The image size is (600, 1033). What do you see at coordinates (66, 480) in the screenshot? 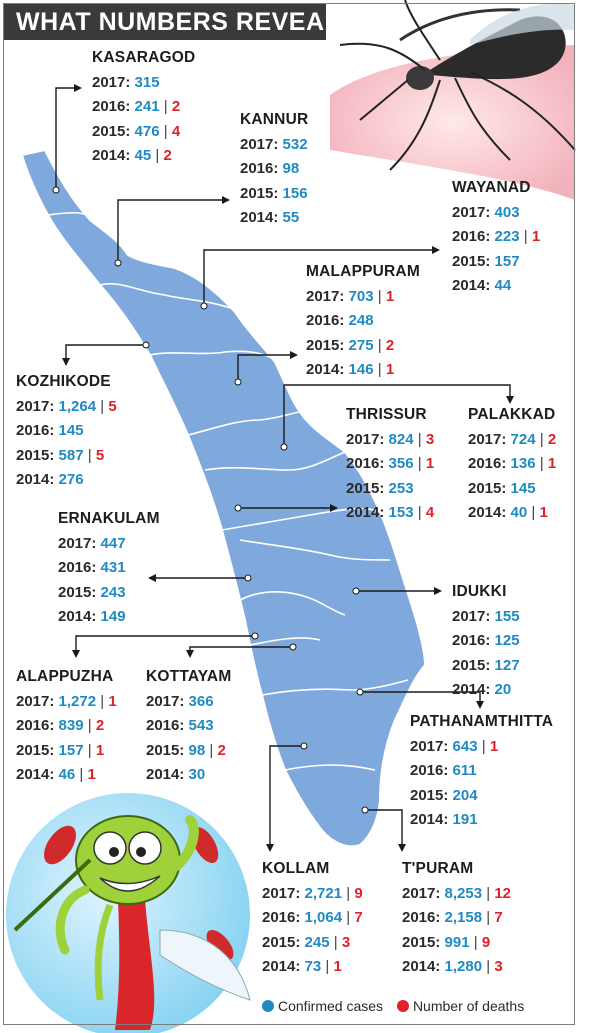
I see `year-row: 2014: 276` at bounding box center [66, 480].